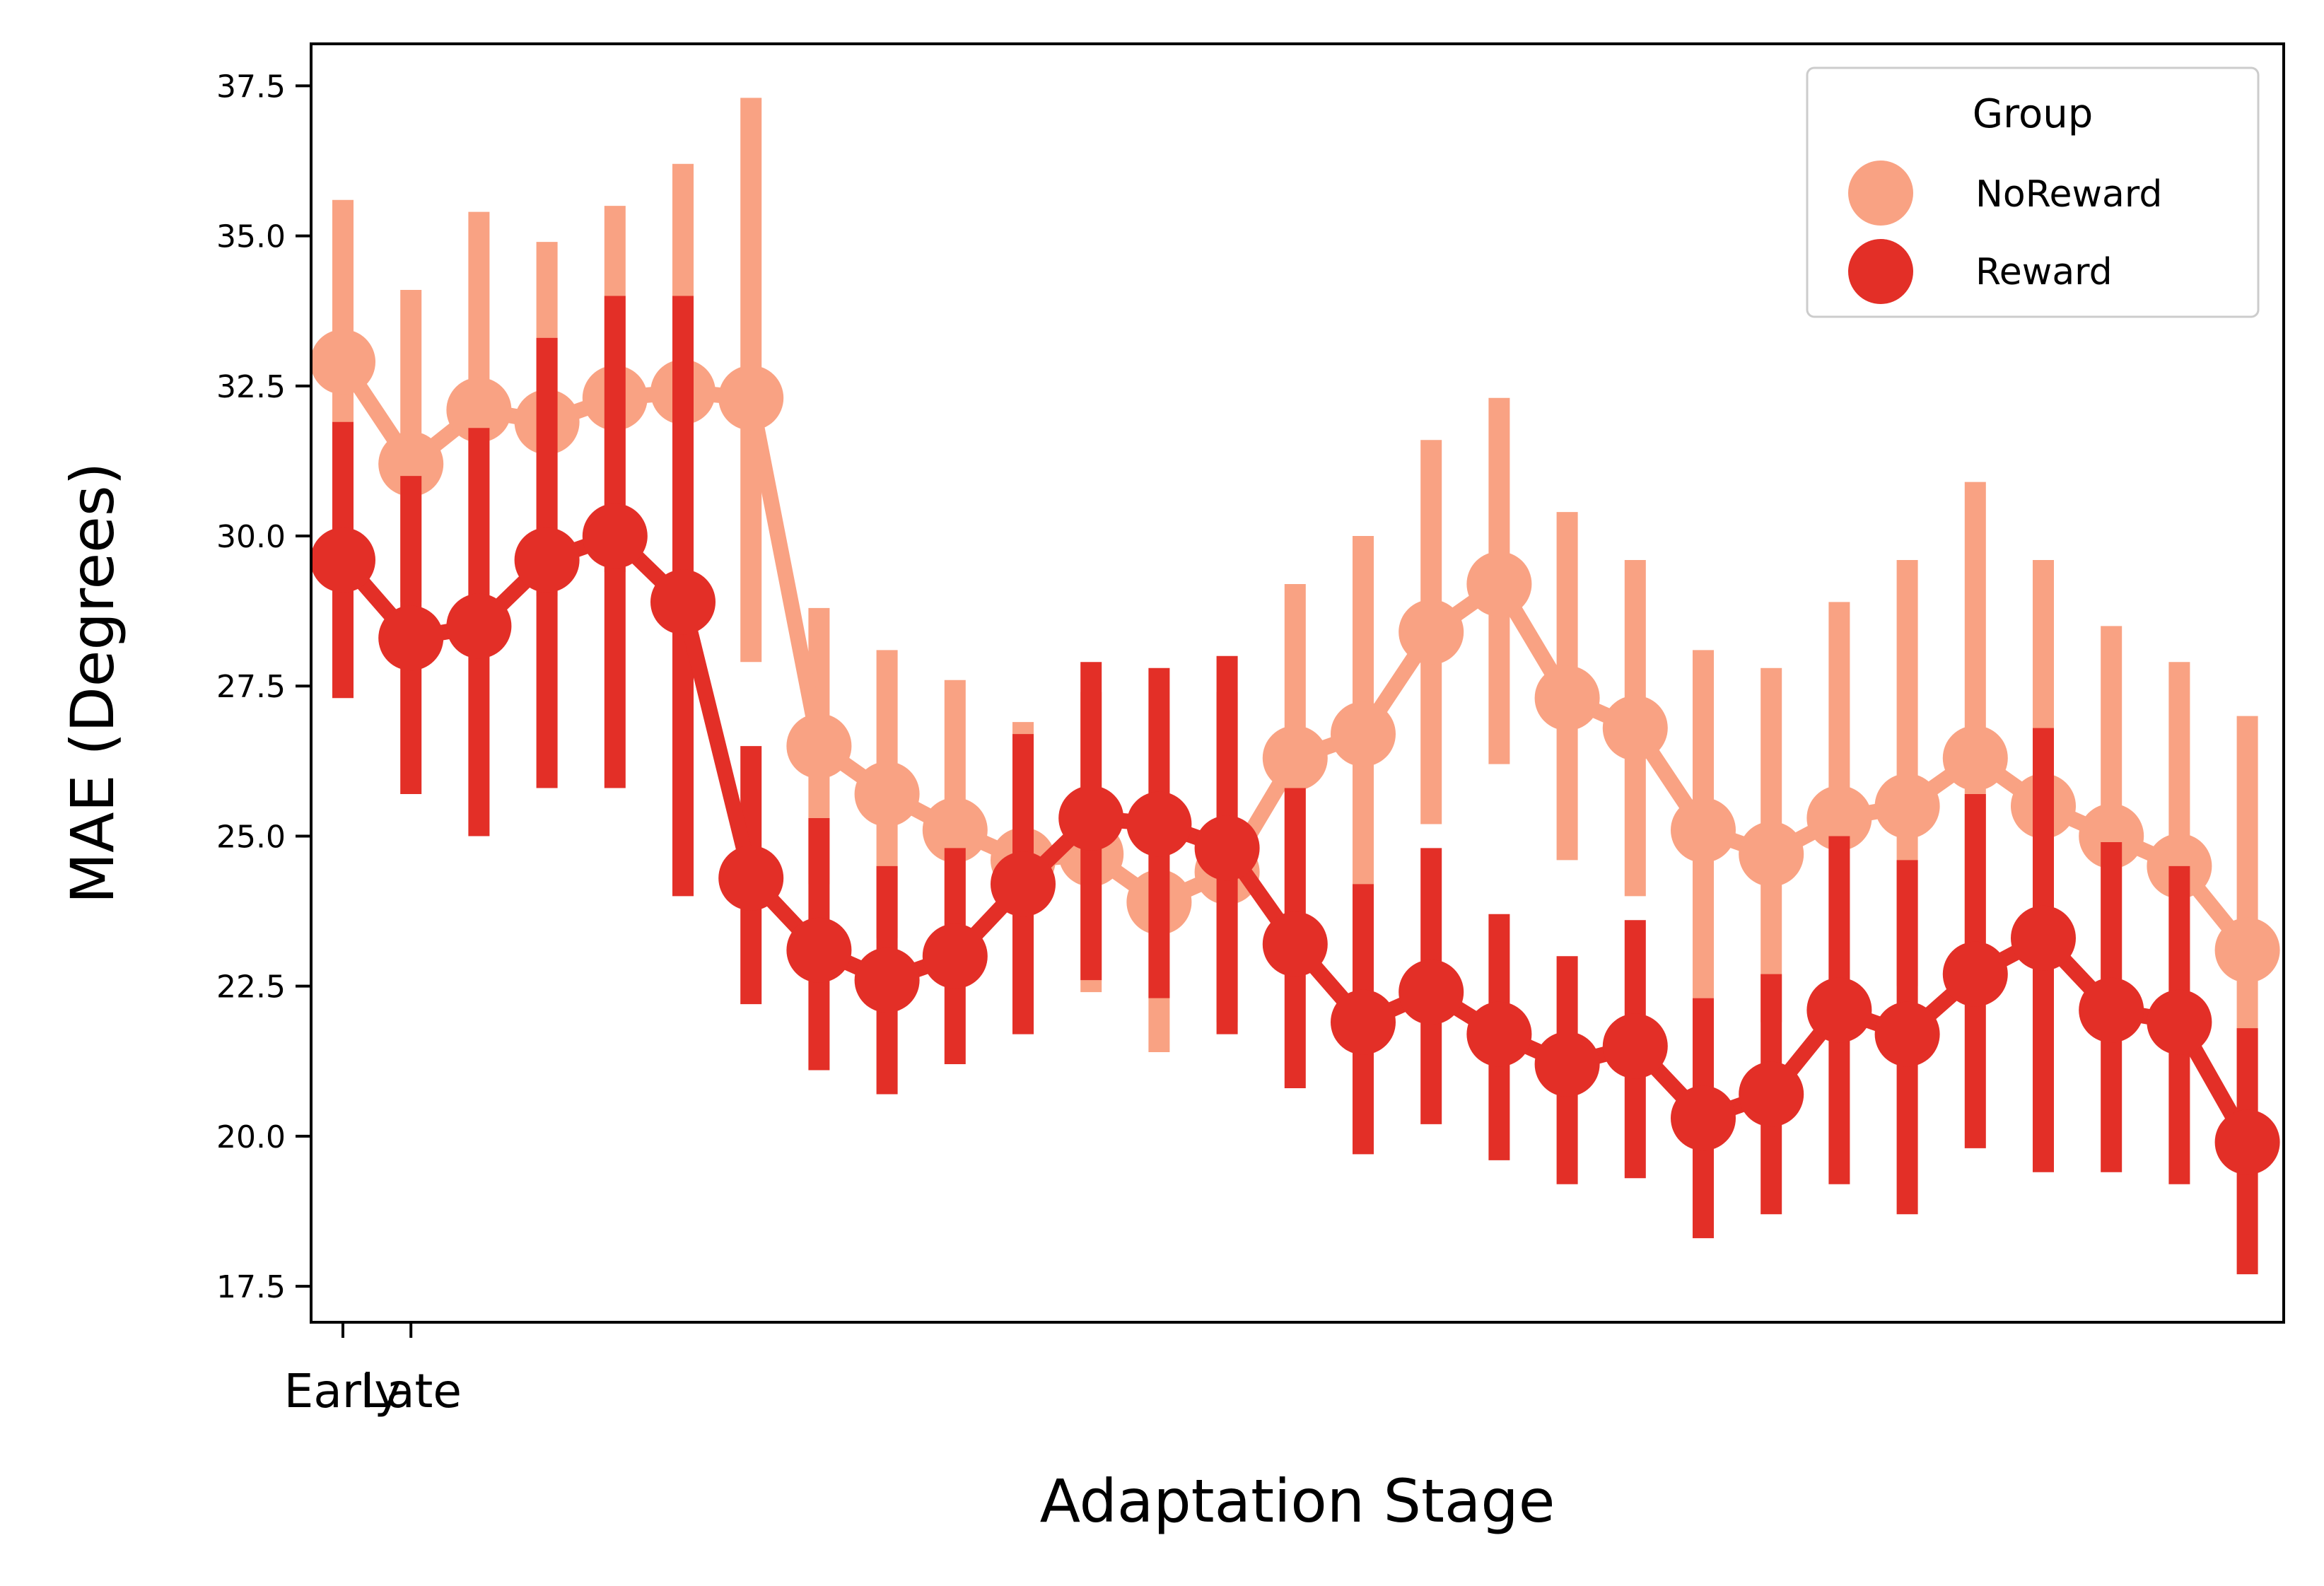 The image size is (2324, 1586). What do you see at coordinates (251, 537) in the screenshot?
I see `y-tick-label: 30.0` at bounding box center [251, 537].